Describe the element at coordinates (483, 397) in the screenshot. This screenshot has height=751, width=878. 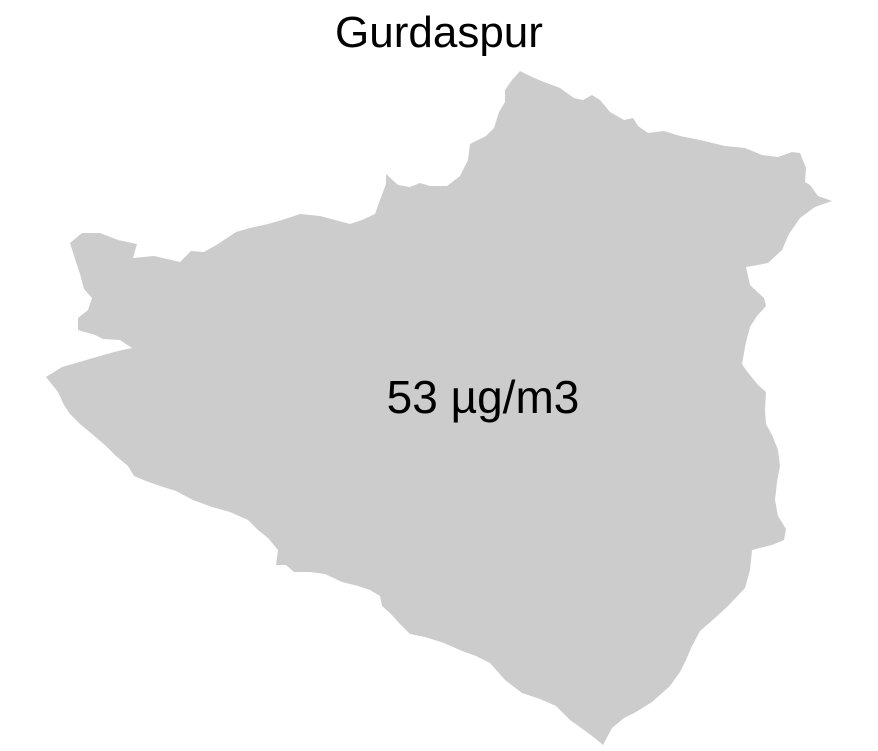
I see `district-value-label: 53 µg/m3` at that location.